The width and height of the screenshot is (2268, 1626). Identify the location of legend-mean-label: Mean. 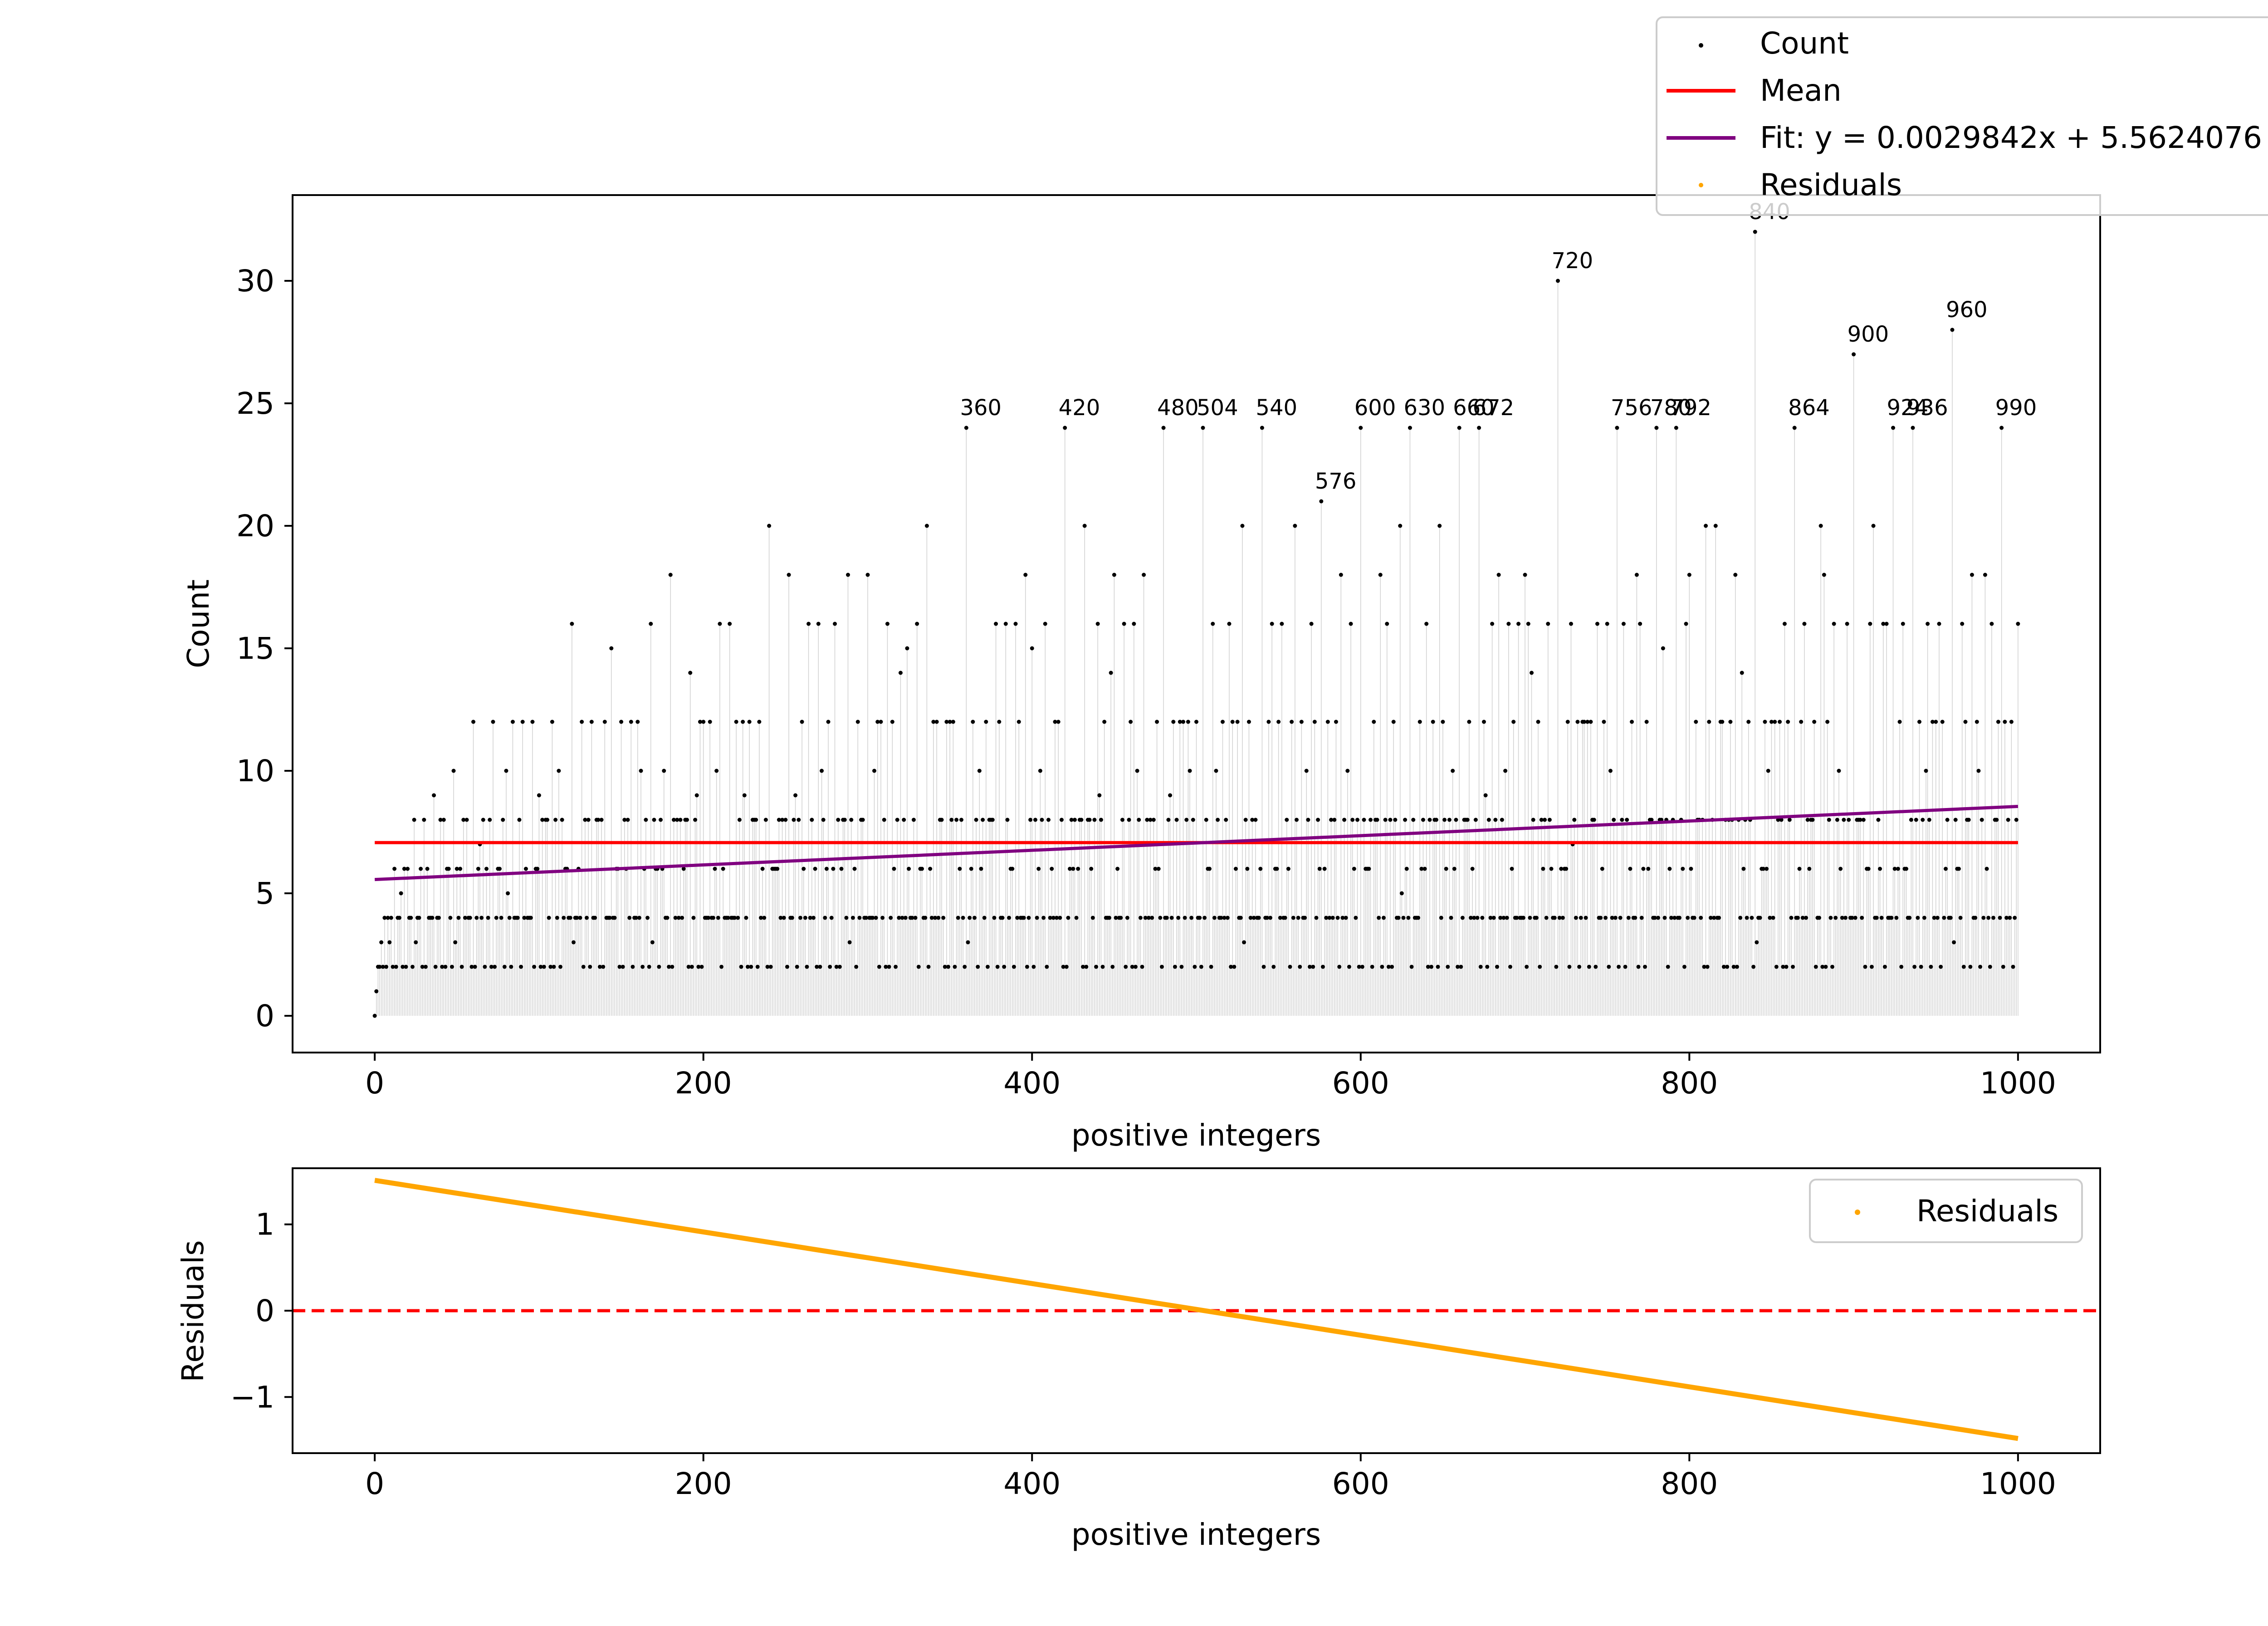
(1801, 90).